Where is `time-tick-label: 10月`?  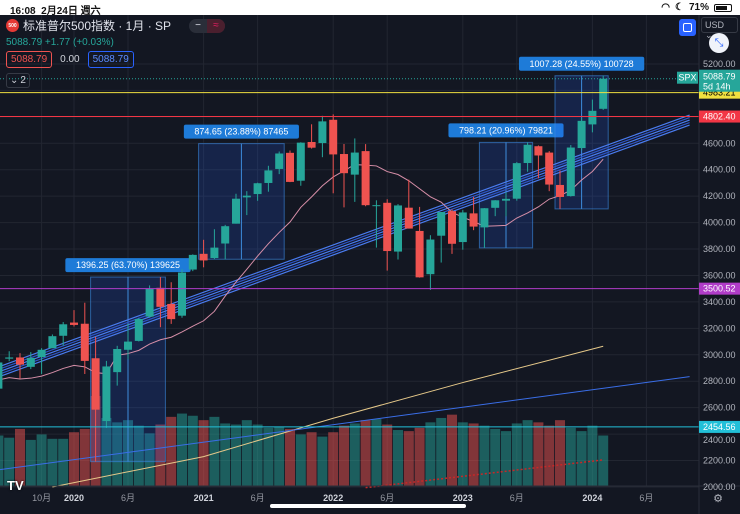 time-tick-label: 10月 is located at coordinates (41, 498).